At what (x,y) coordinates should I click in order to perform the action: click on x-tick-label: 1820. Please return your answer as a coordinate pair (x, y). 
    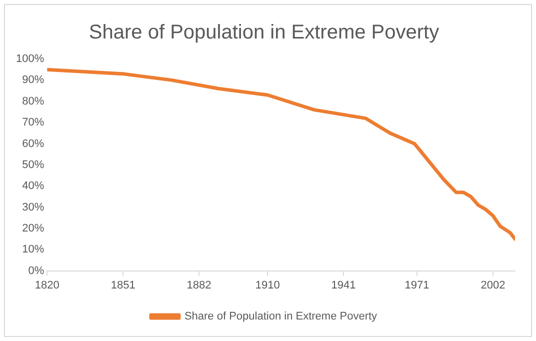
    Looking at the image, I should click on (47, 285).